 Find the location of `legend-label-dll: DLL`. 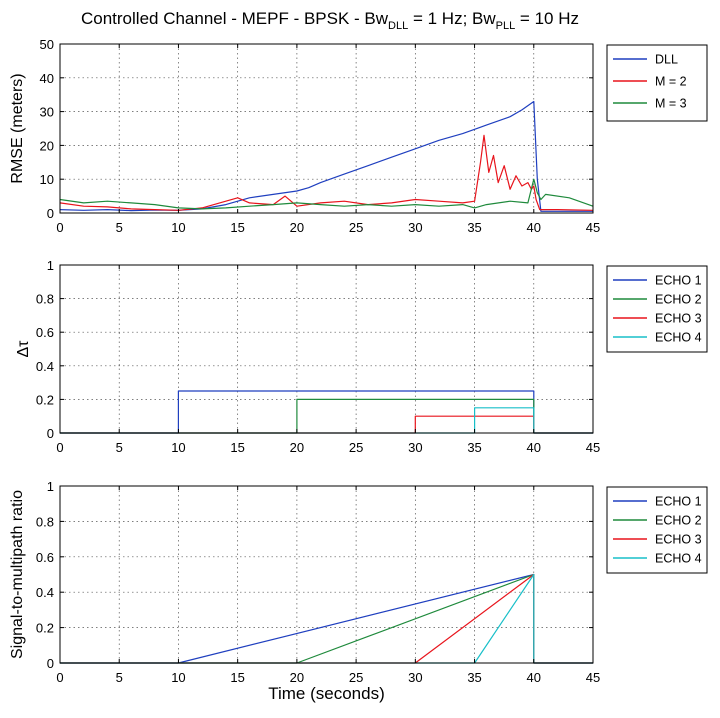

legend-label-dll: DLL is located at coordinates (666, 60).